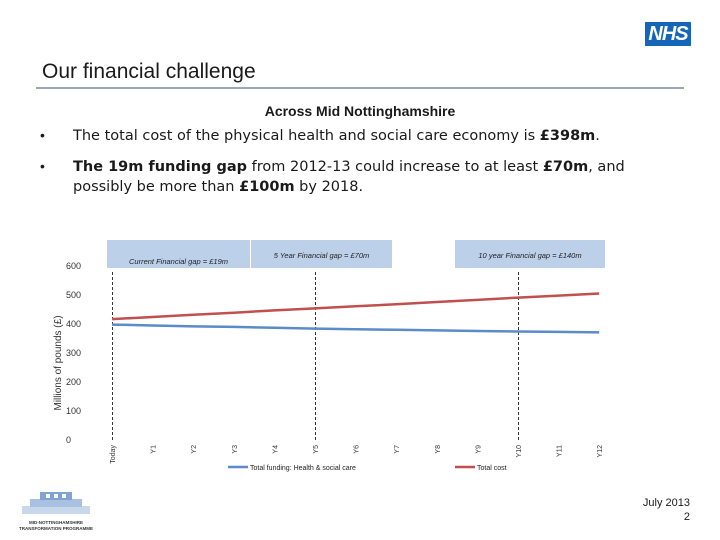 The image size is (720, 540). What do you see at coordinates (149, 71) in the screenshot?
I see `page-title: Our financial challenge` at bounding box center [149, 71].